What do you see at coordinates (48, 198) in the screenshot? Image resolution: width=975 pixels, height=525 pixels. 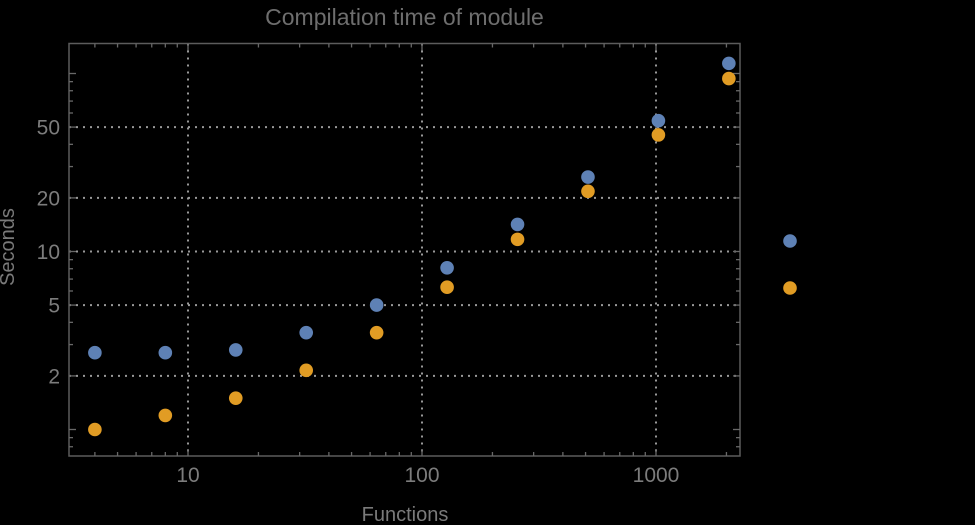 I see `y-tick-label-20: 20` at bounding box center [48, 198].